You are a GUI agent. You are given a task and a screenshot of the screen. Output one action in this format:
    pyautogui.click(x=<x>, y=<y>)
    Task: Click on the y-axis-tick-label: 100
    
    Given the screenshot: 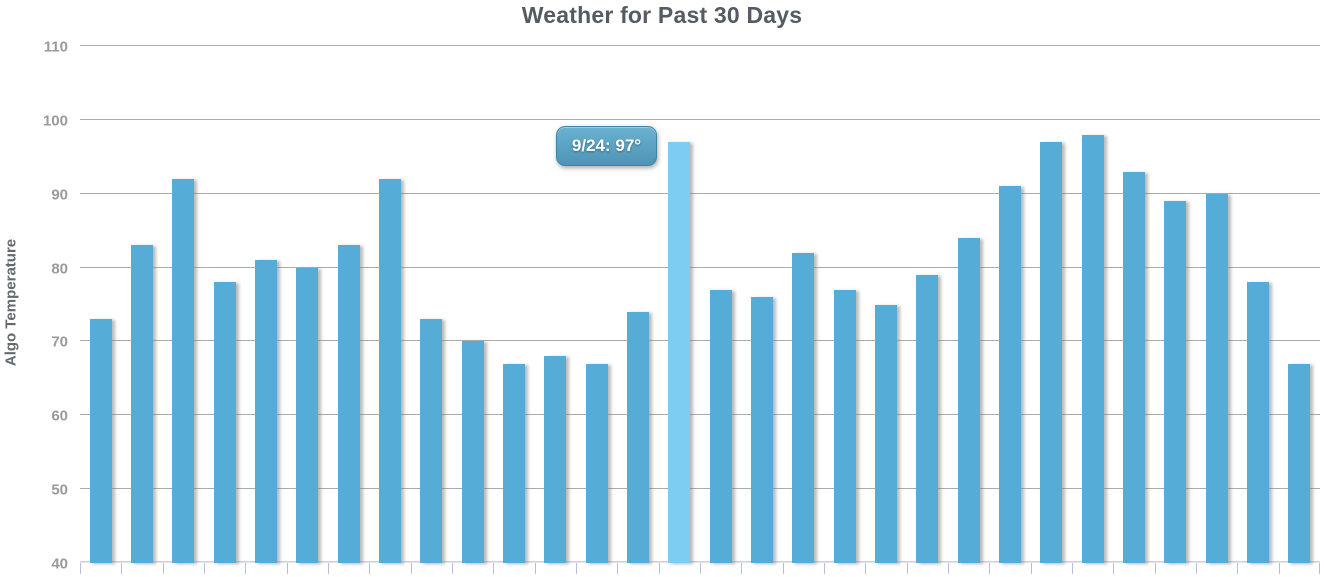 What is the action you would take?
    pyautogui.click(x=55, y=121)
    